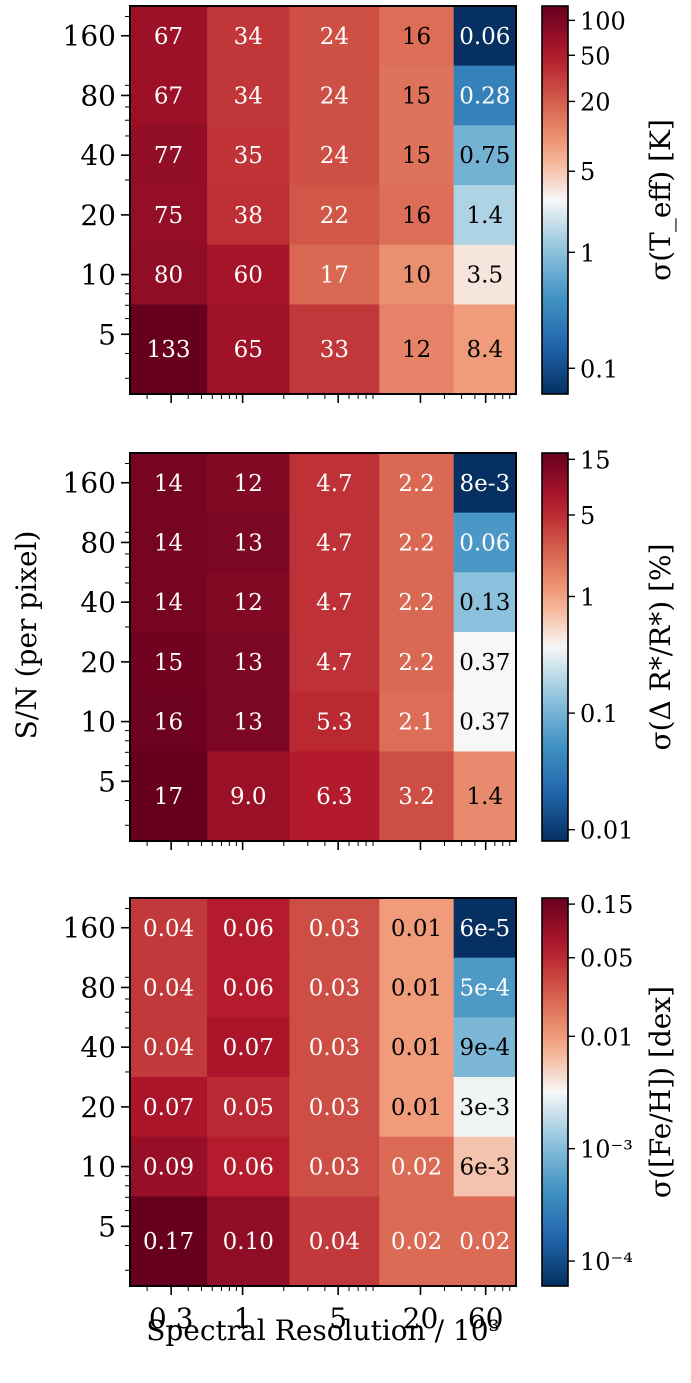 The height and width of the screenshot is (1383, 691). What do you see at coordinates (98, 662) in the screenshot?
I see `y-tick-label: 20` at bounding box center [98, 662].